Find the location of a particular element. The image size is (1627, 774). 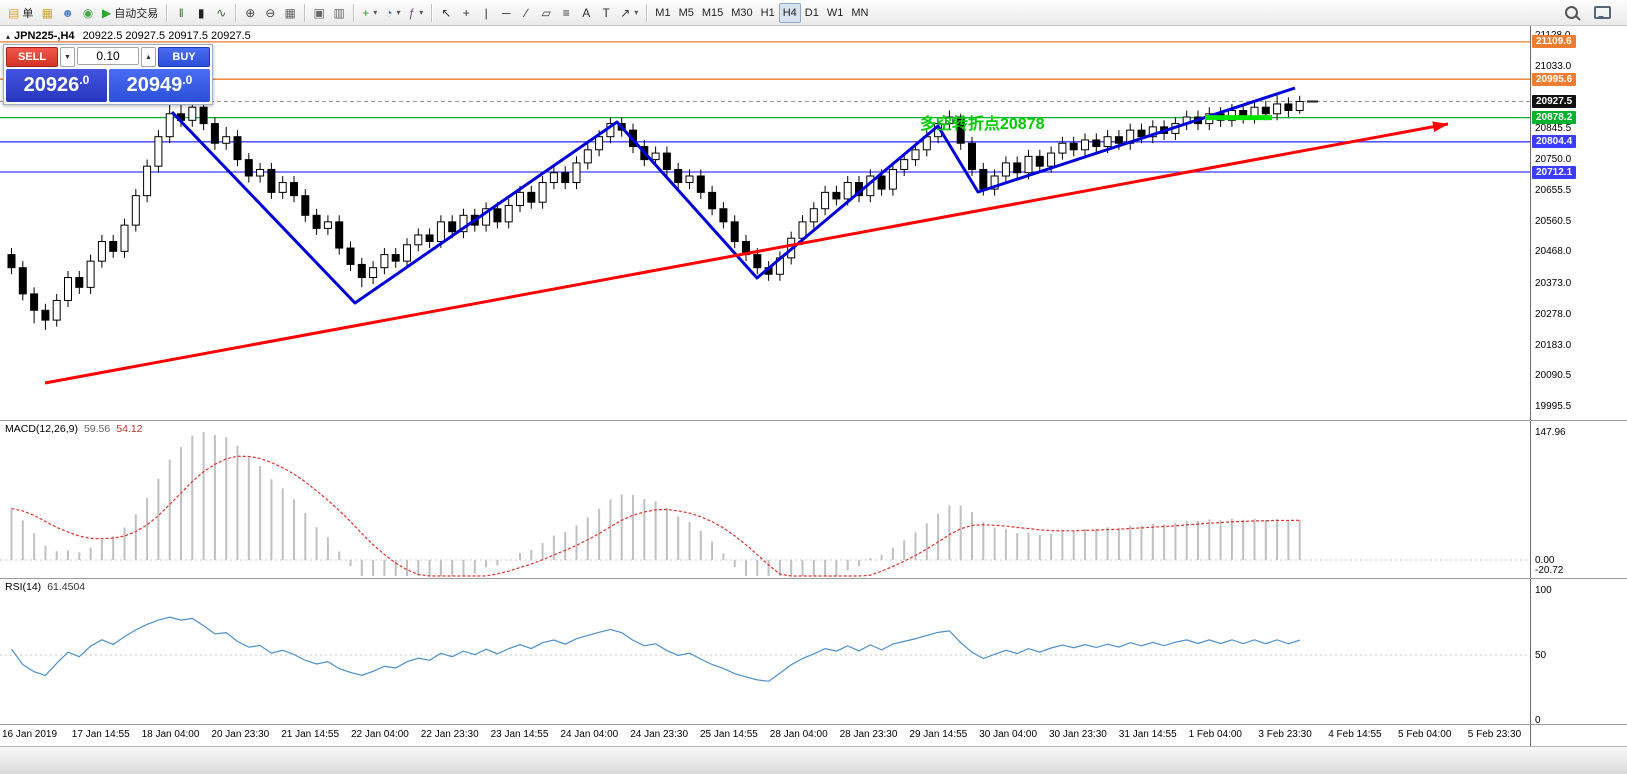

chart-windows-icon: ▦ is located at coordinates (47, 12).